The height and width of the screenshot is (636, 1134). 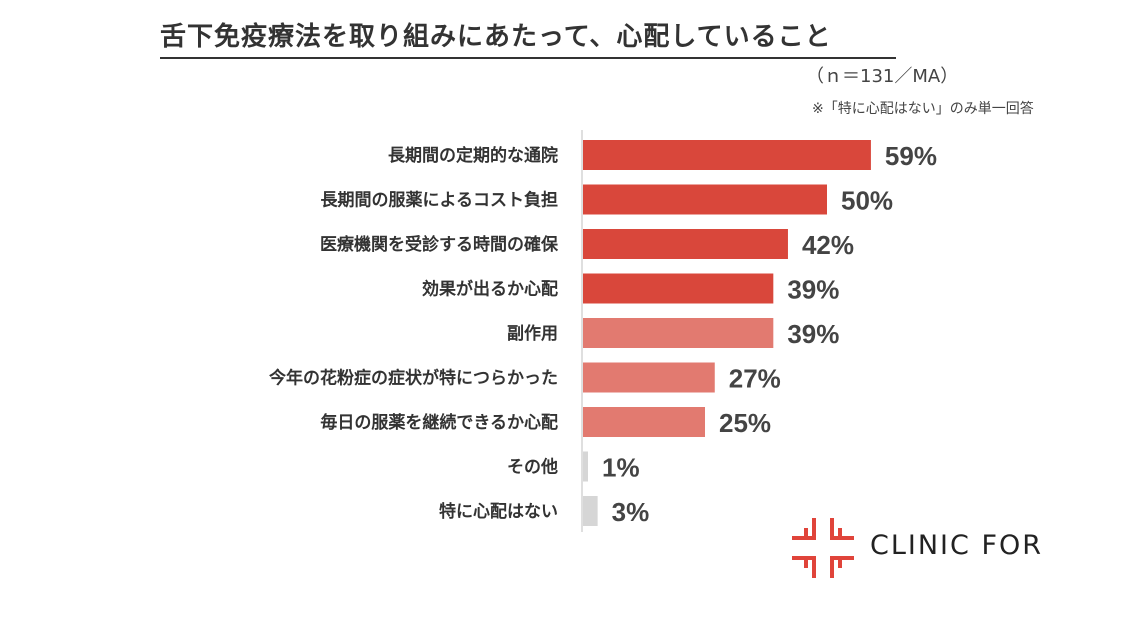 I want to click on footnote: ※「特に心配はない」のみ単一回答, so click(x=923, y=109).